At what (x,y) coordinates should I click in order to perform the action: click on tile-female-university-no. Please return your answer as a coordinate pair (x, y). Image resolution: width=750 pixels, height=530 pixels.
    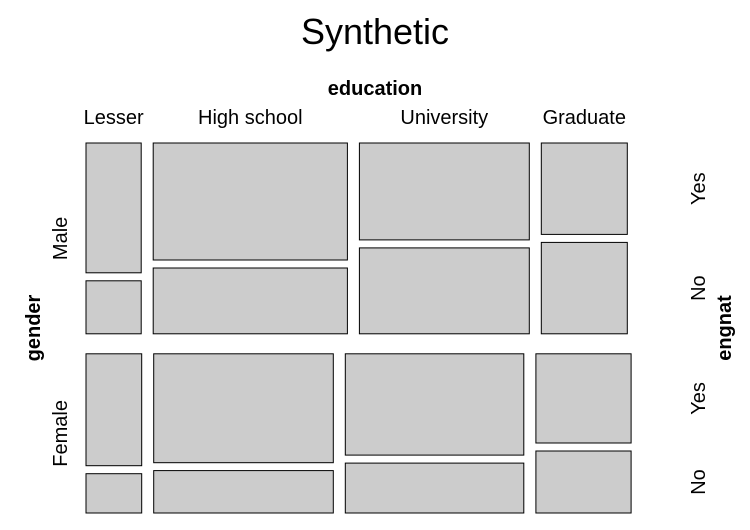
    Looking at the image, I should click on (434, 488).